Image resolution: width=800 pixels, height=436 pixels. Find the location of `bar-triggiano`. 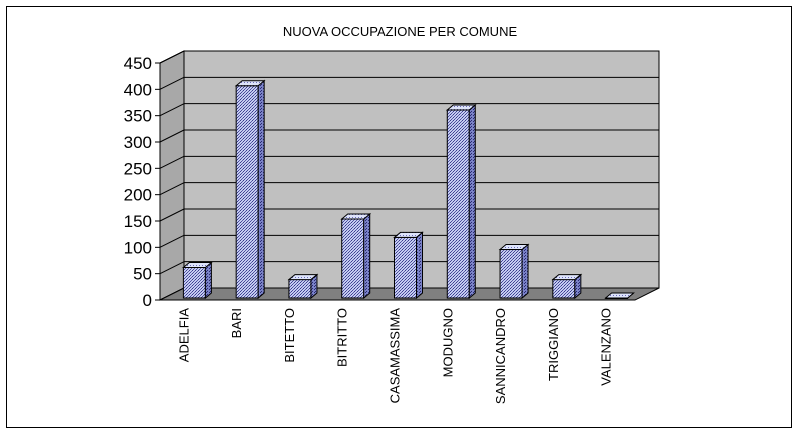

bar-triggiano is located at coordinates (567, 286).